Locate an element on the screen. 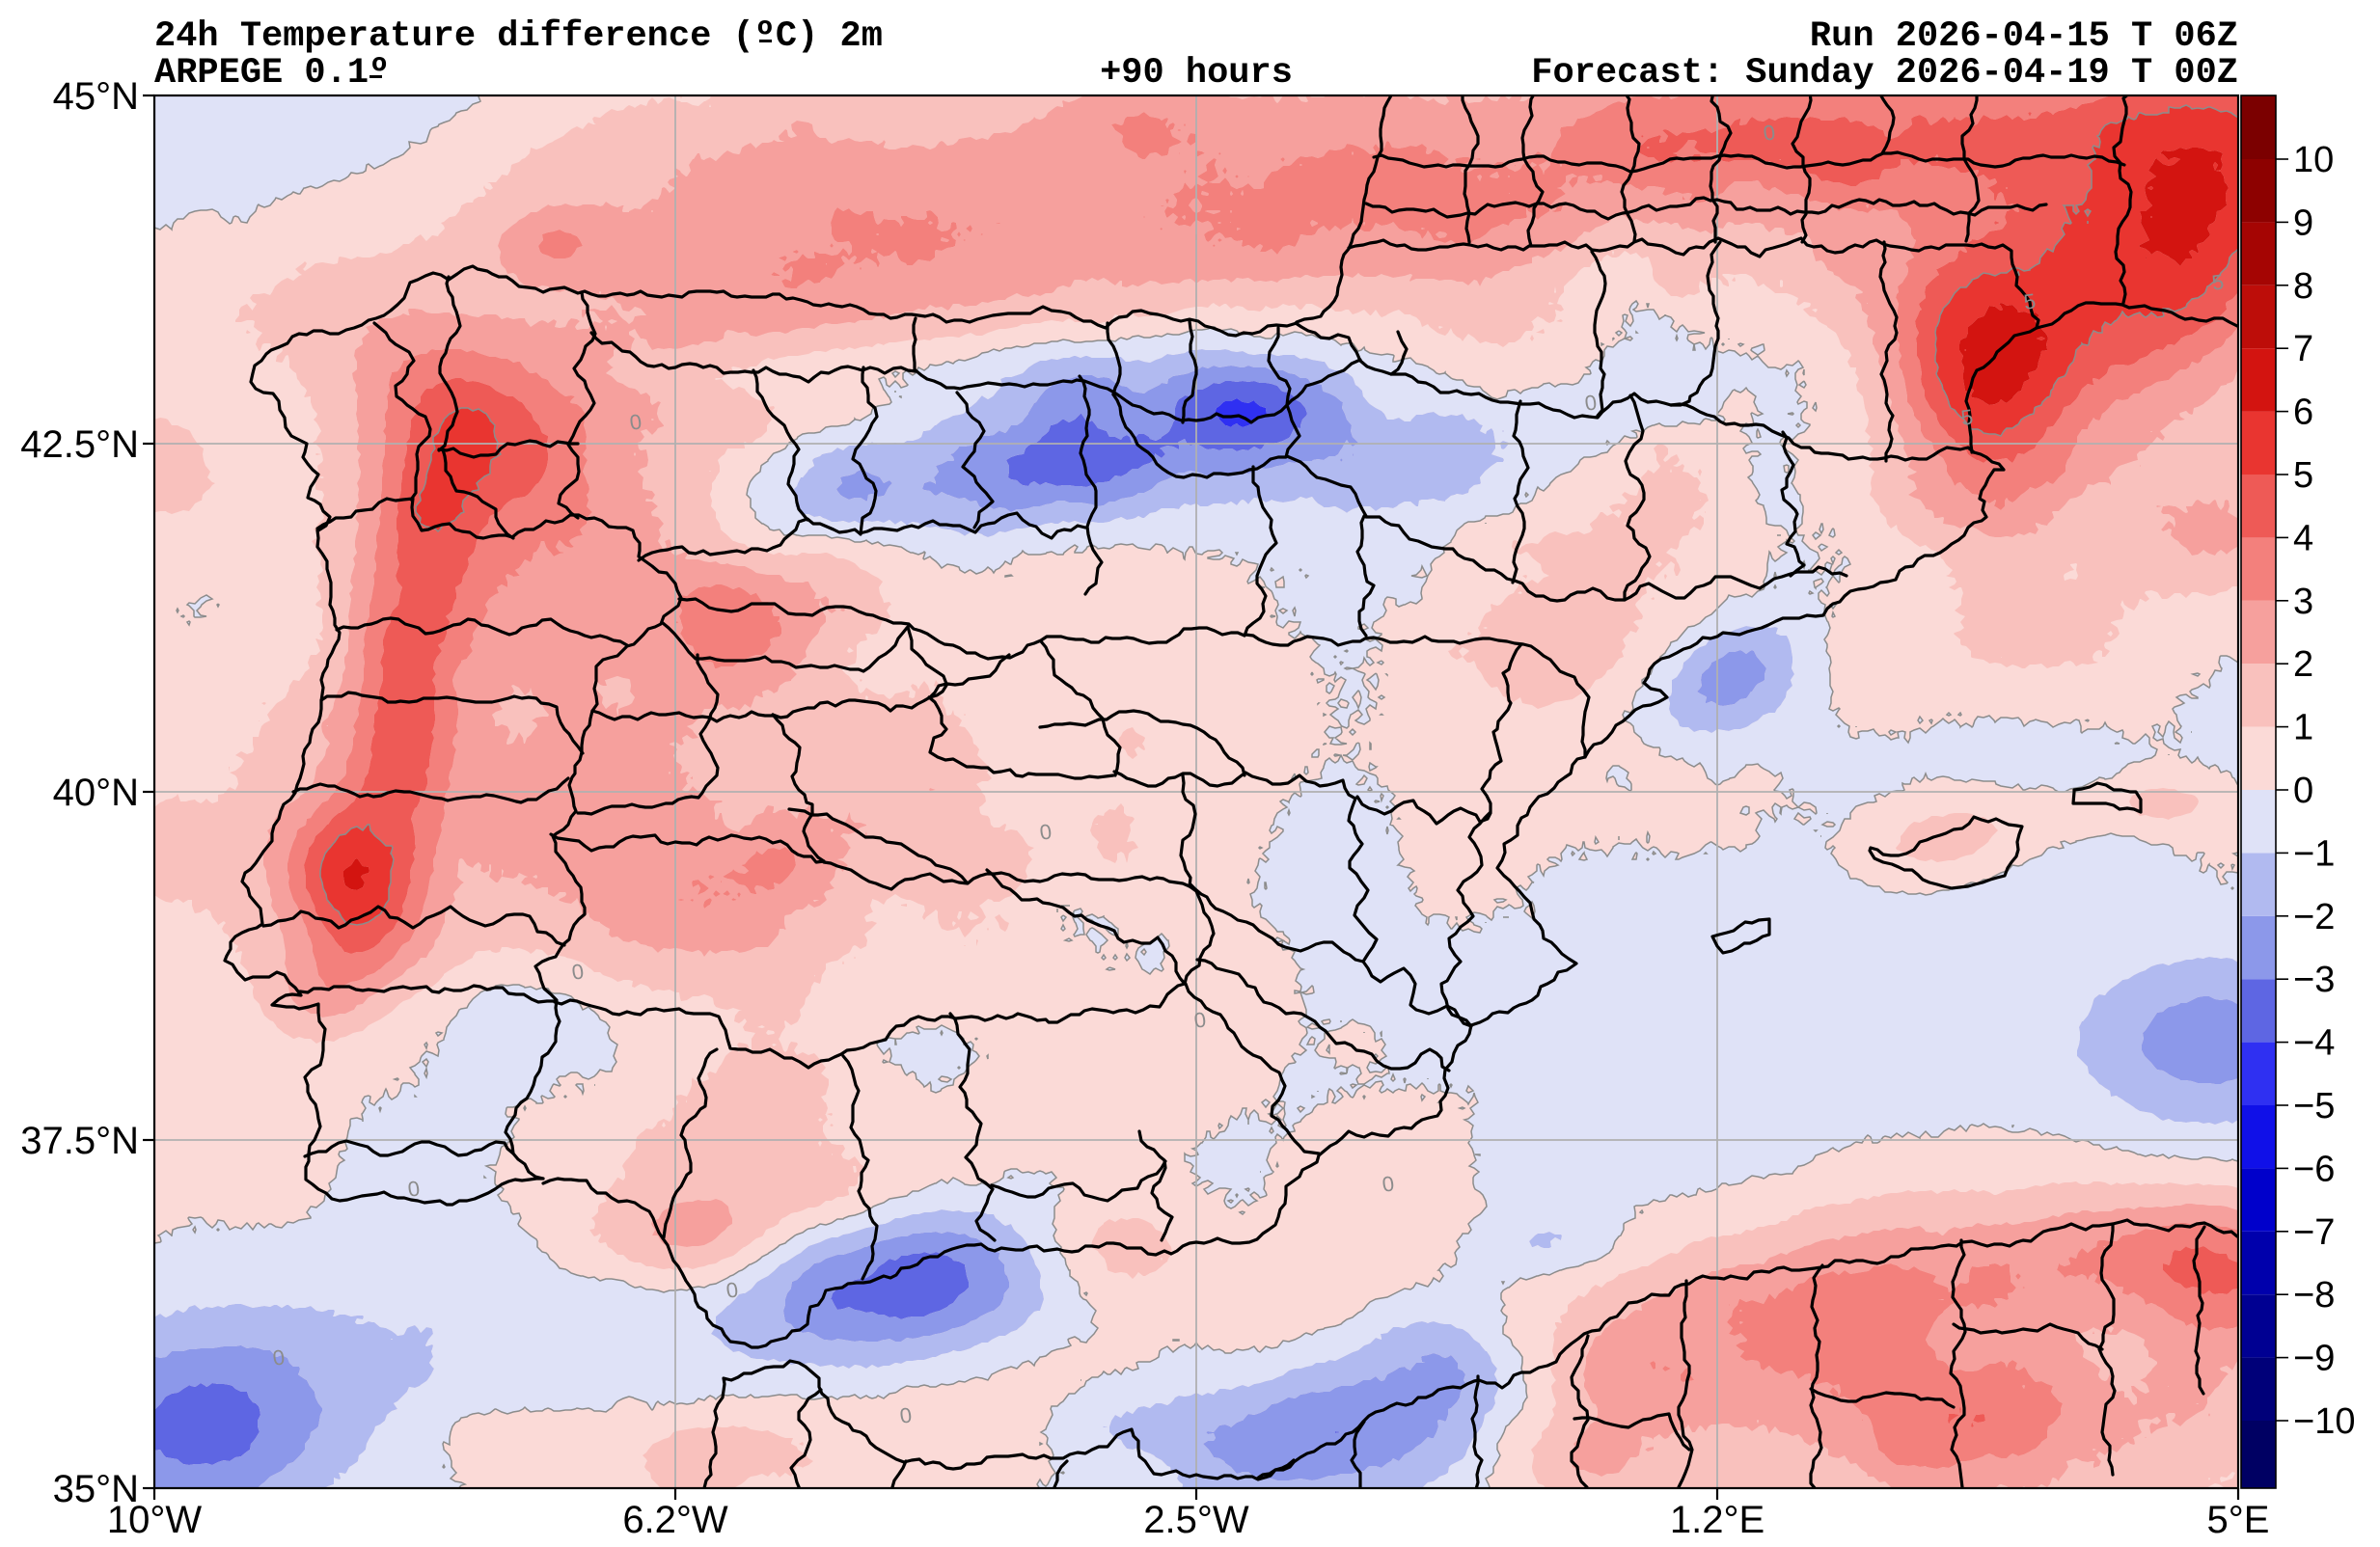  svg-text: −10 is located at coordinates (2324, 1422).